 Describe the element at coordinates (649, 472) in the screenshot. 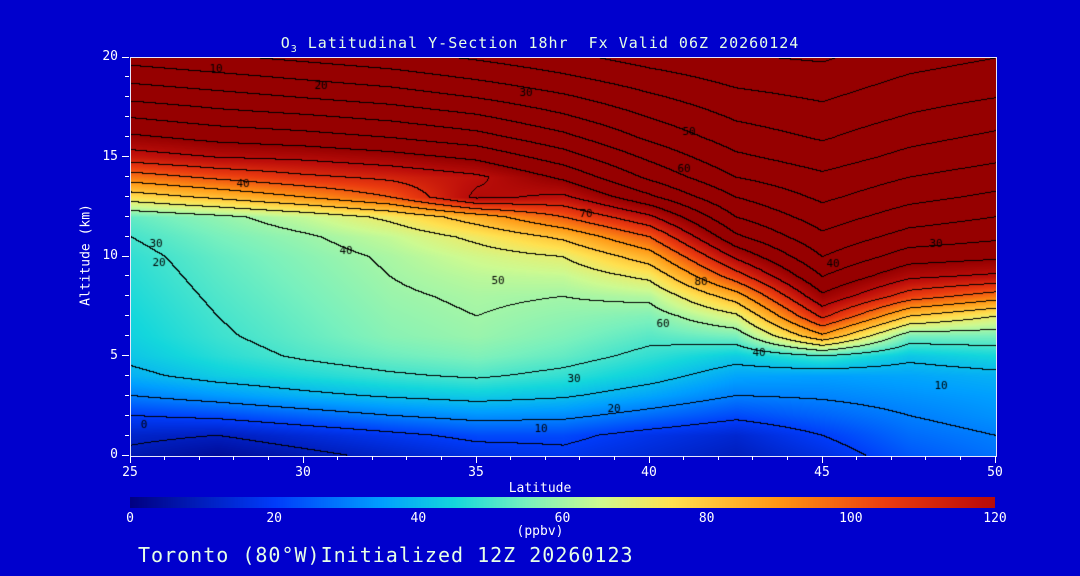

I see `x-tick-label: 40` at that location.